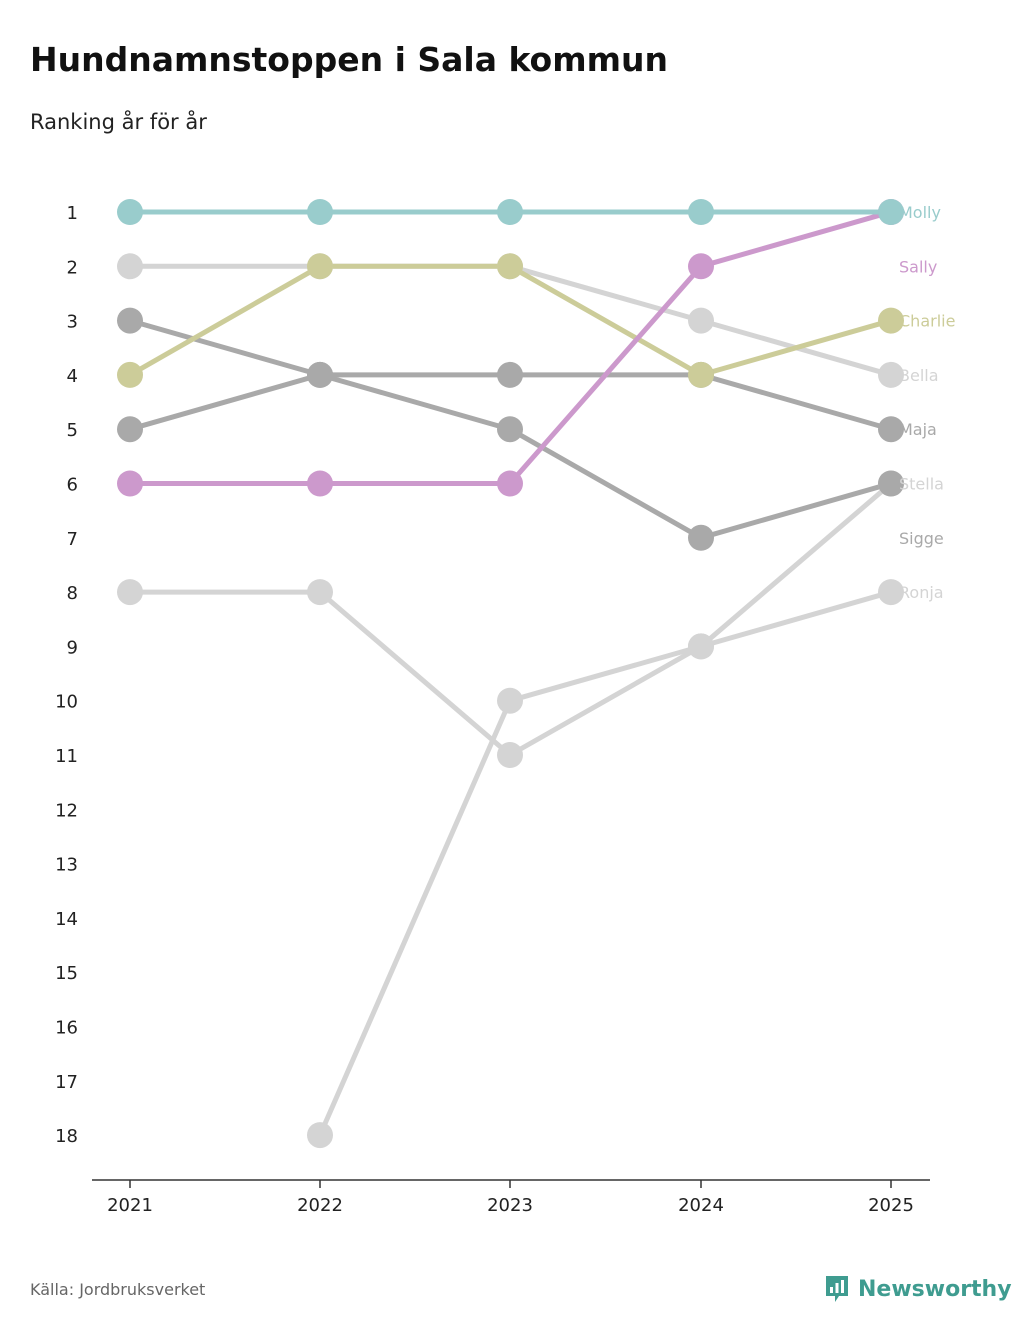 The image size is (1020, 1340). Describe the element at coordinates (118, 1289) in the screenshot. I see `source-note: Källa: Jordbruksverket` at that location.